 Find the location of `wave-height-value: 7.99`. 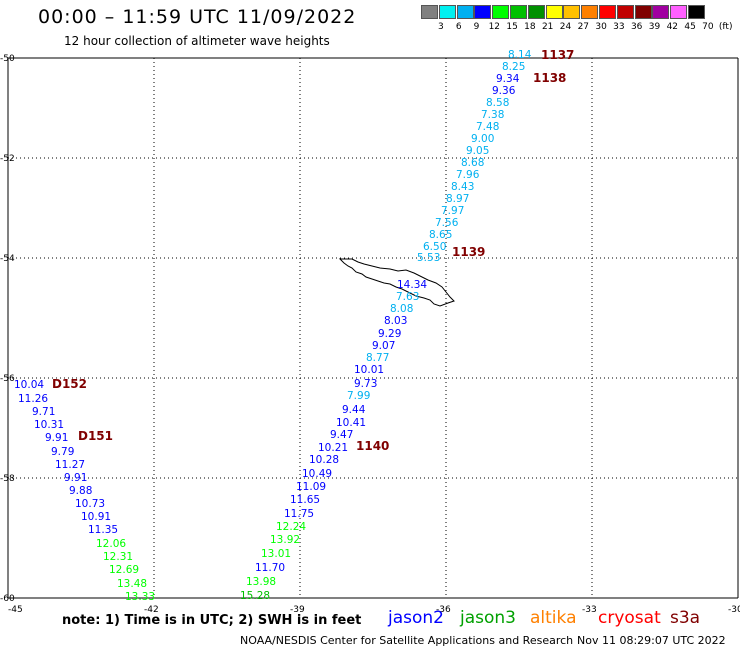

wave-height-value: 7.99 is located at coordinates (358, 396).